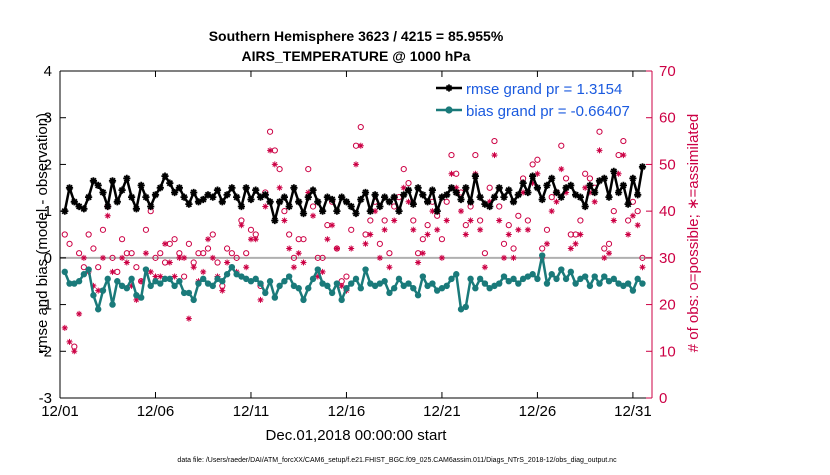 This screenshot has width=830, height=475. What do you see at coordinates (45, 305) in the screenshot?
I see `y-tick-label-left: -1` at bounding box center [45, 305].